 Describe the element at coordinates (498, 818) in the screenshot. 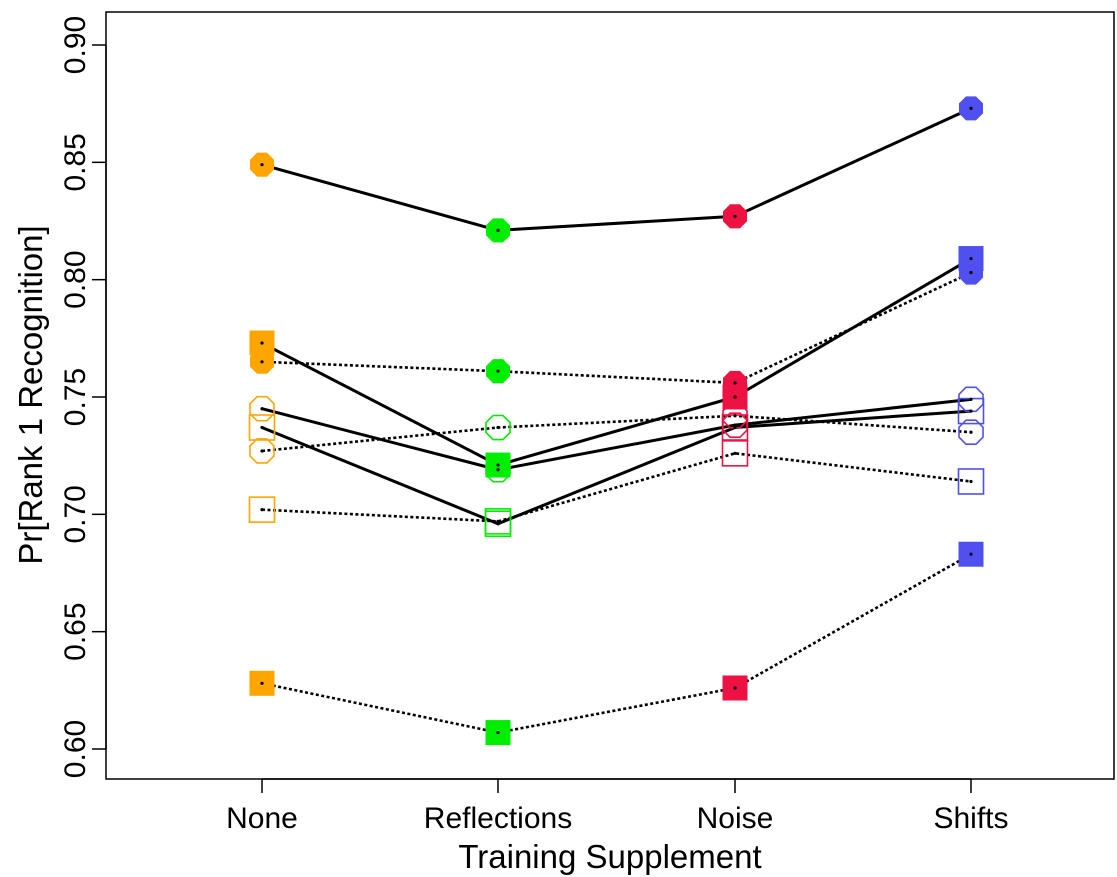

I see `x-tick-label: Reflections` at that location.